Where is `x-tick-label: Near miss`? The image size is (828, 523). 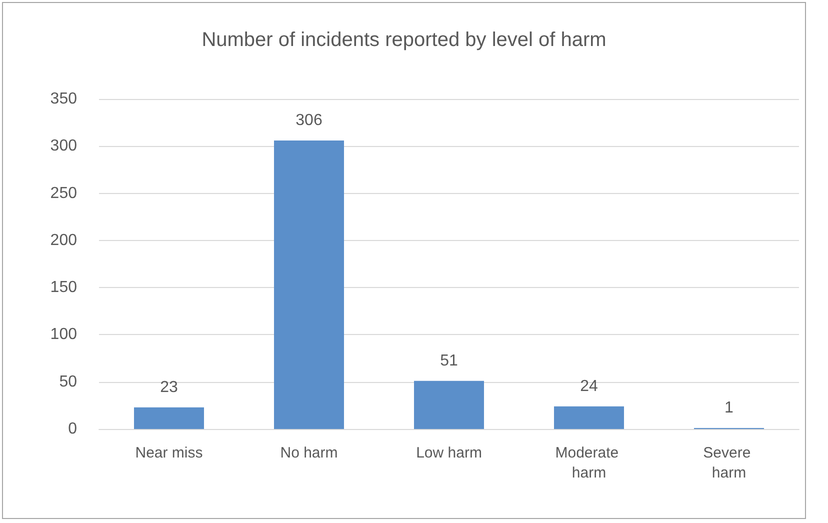
x-tick-label: Near miss is located at coordinates (169, 453).